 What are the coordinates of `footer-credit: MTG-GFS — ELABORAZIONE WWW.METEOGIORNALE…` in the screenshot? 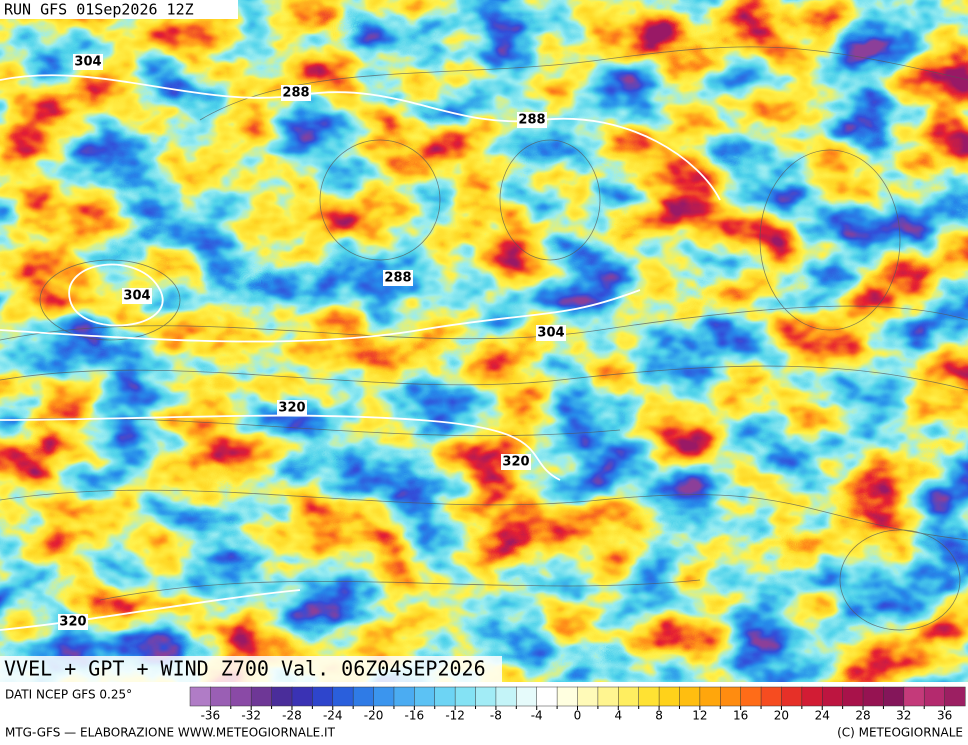 It's located at (170, 733).